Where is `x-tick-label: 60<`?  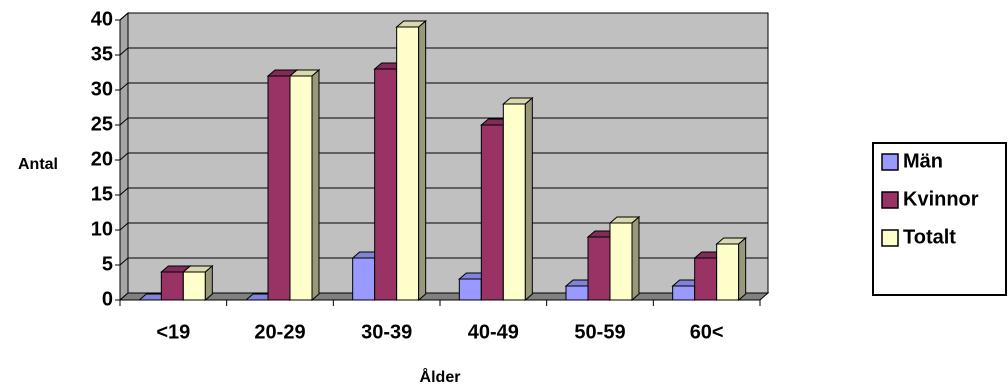 x-tick-label: 60< is located at coordinates (707, 332).